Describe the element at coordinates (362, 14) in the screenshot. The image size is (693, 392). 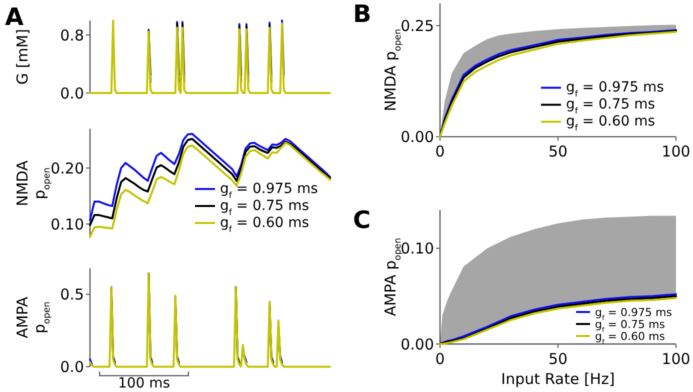
I see `chart-title: B` at that location.